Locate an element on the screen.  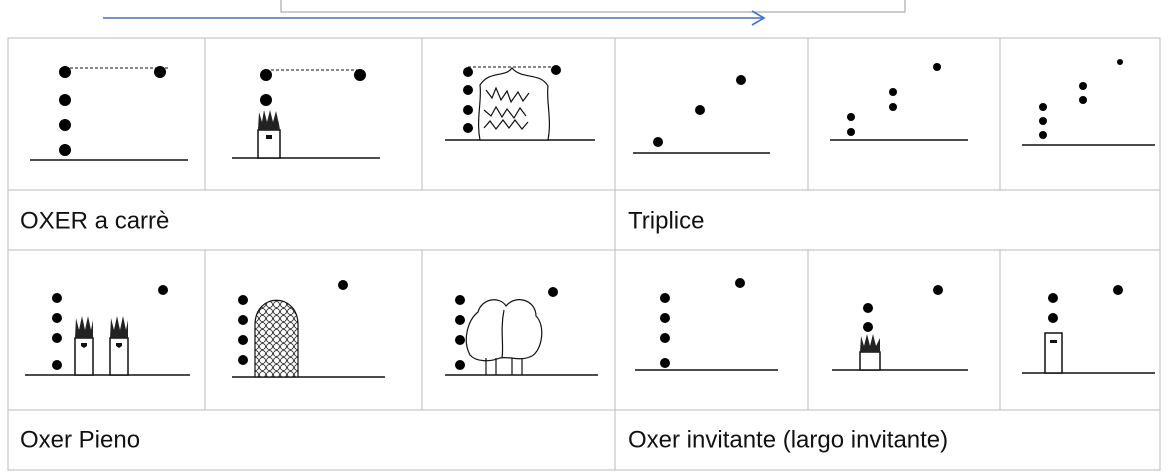
arrow is located at coordinates (434, 18).